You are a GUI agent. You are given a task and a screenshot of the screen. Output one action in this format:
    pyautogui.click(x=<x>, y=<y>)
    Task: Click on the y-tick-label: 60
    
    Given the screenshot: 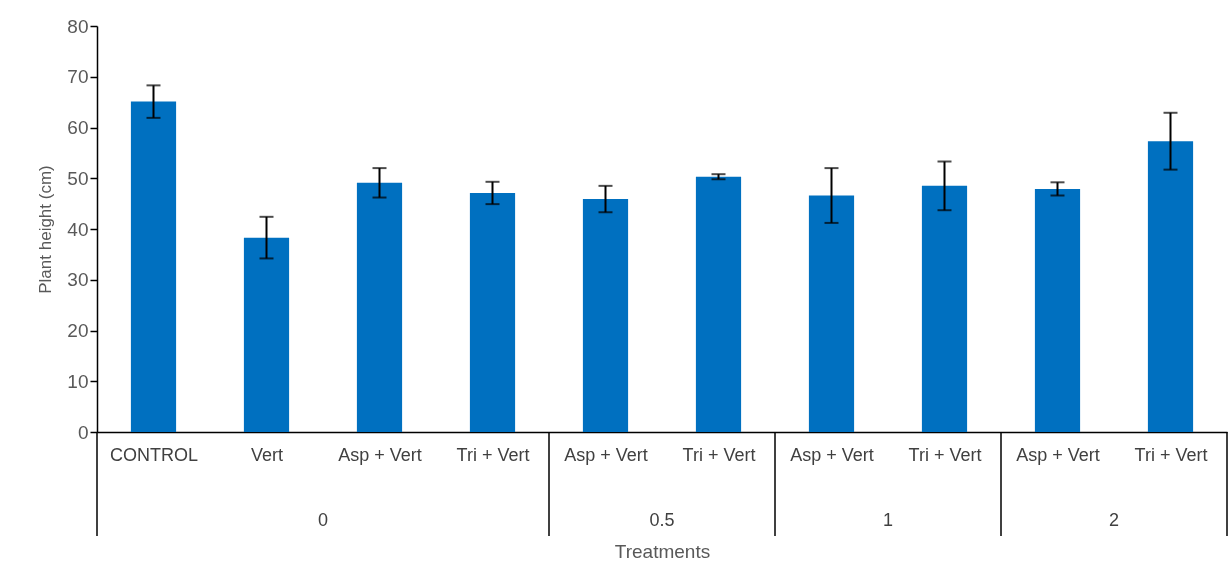 What is the action you would take?
    pyautogui.click(x=78, y=127)
    